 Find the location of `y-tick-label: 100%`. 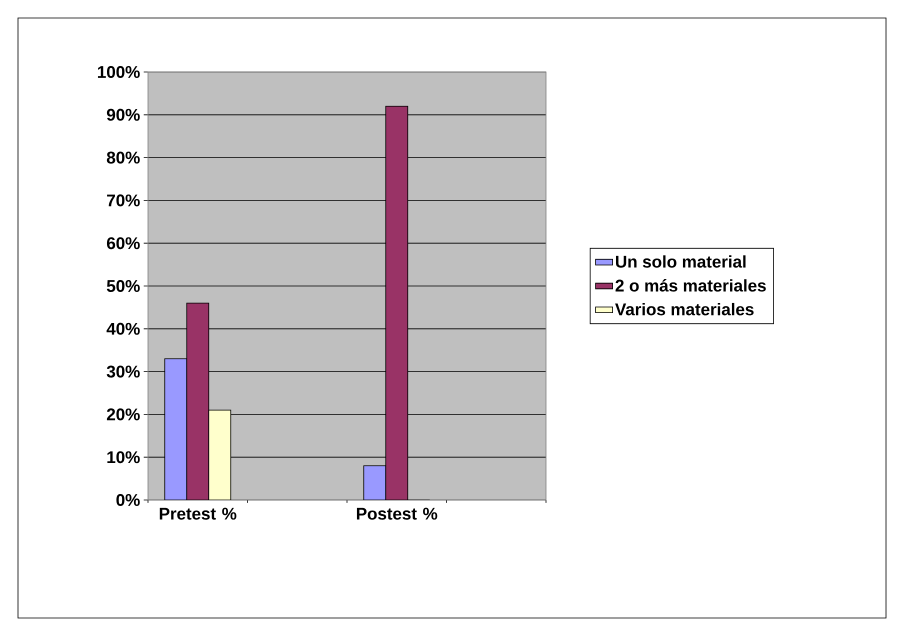

y-tick-label: 100% is located at coordinates (119, 72).